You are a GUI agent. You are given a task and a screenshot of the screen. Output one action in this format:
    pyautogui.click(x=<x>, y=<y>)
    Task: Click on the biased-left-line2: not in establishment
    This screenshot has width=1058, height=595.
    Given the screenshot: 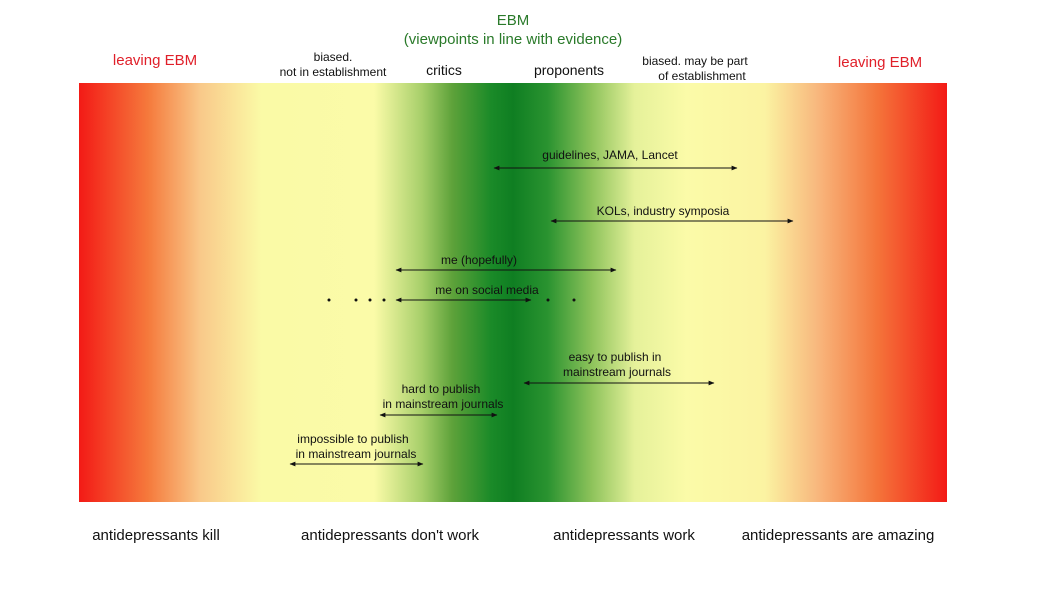 What is the action you would take?
    pyautogui.click(x=333, y=72)
    